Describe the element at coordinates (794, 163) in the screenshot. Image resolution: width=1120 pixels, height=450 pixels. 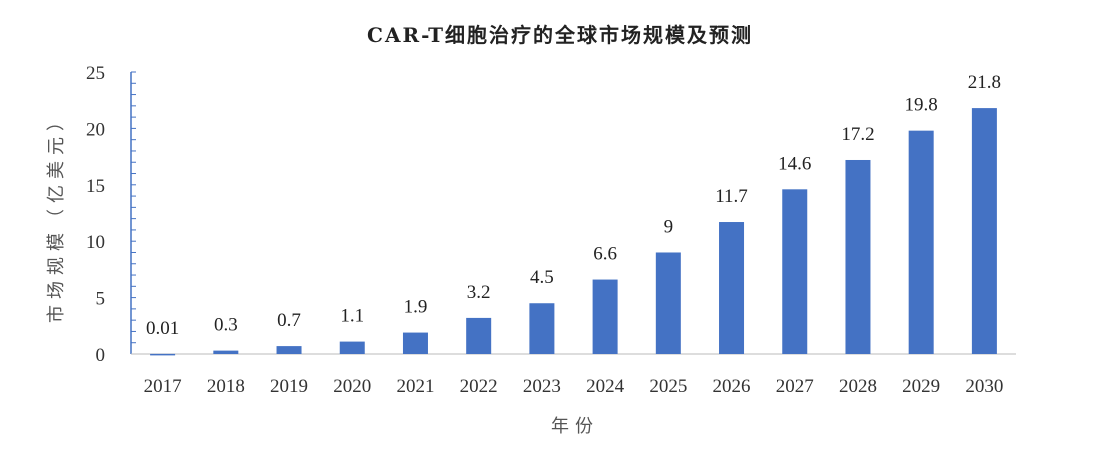
I see `data-label-2027: 14.6` at that location.